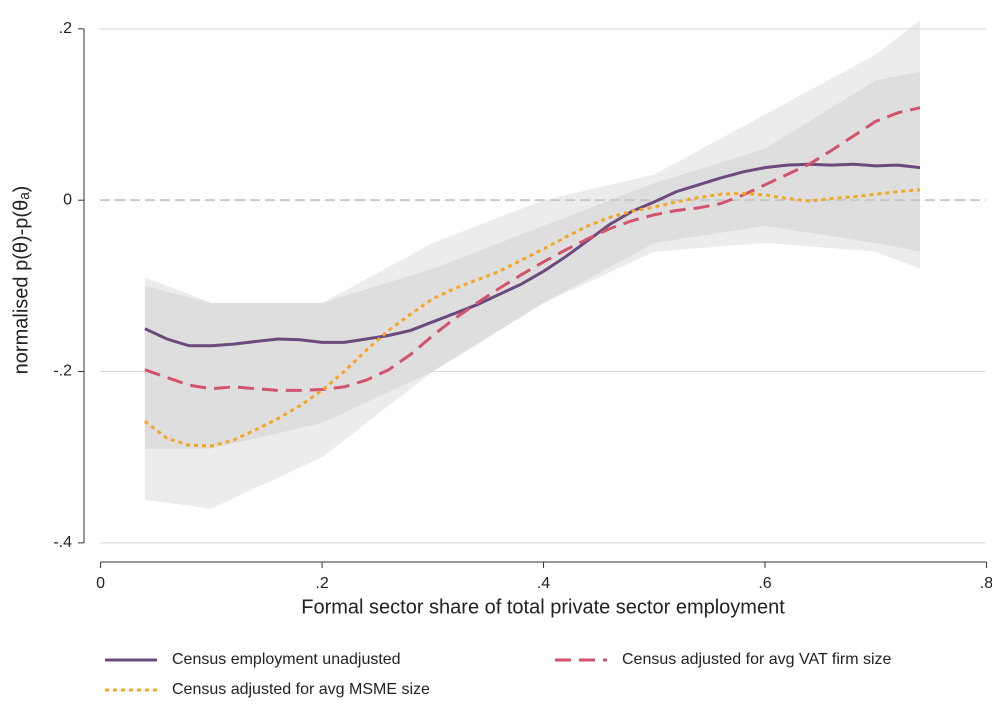  Describe the element at coordinates (986, 583) in the screenshot. I see `x-tick-label: .8` at that location.